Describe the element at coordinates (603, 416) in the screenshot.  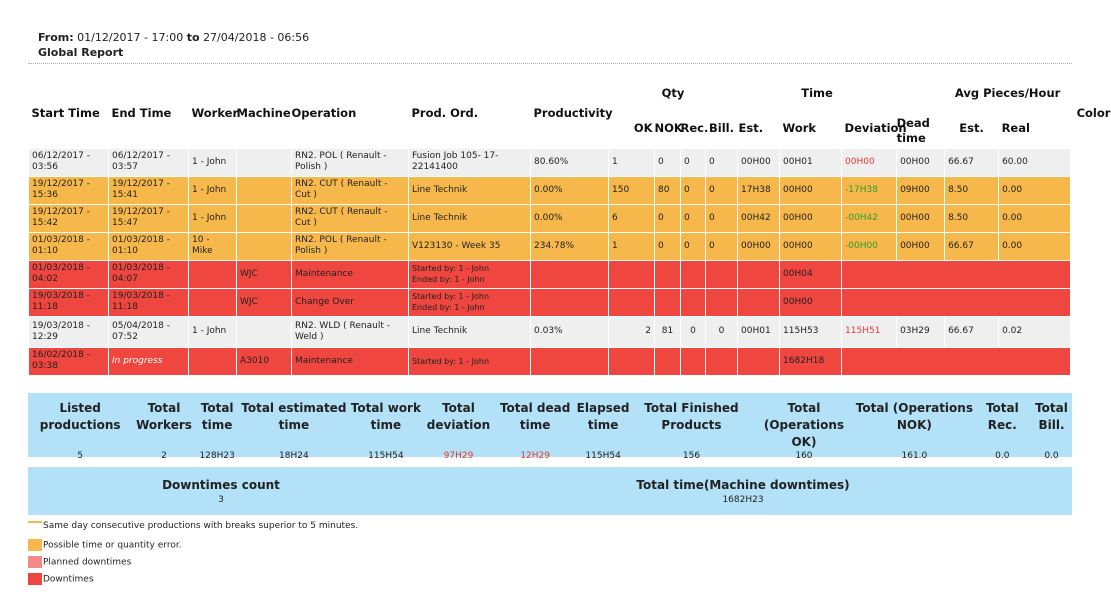
I see `total-label-elapsed-time: Elapsed time` at that location.